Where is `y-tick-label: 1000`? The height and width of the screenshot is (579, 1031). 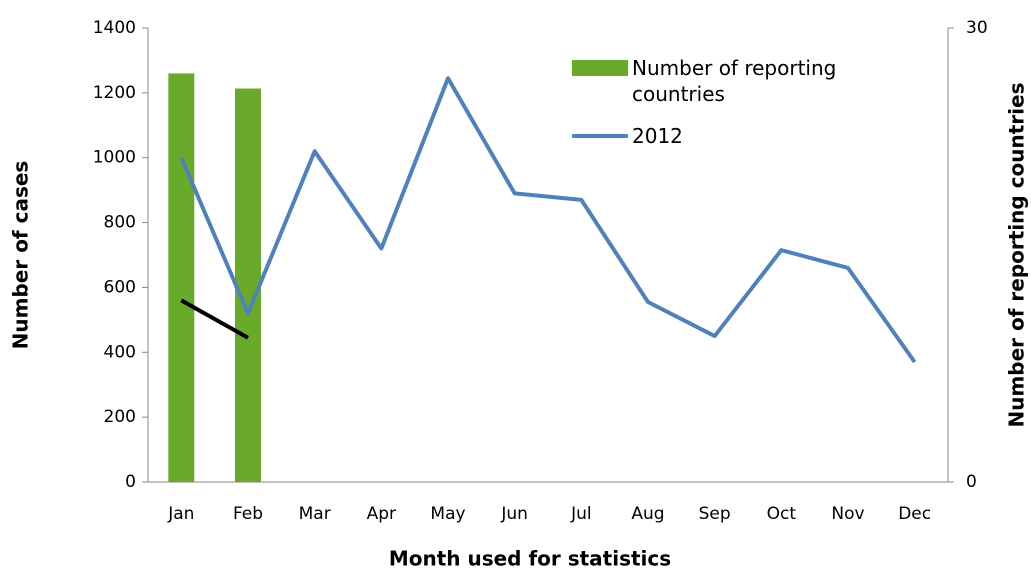 y-tick-label: 1000 is located at coordinates (114, 158).